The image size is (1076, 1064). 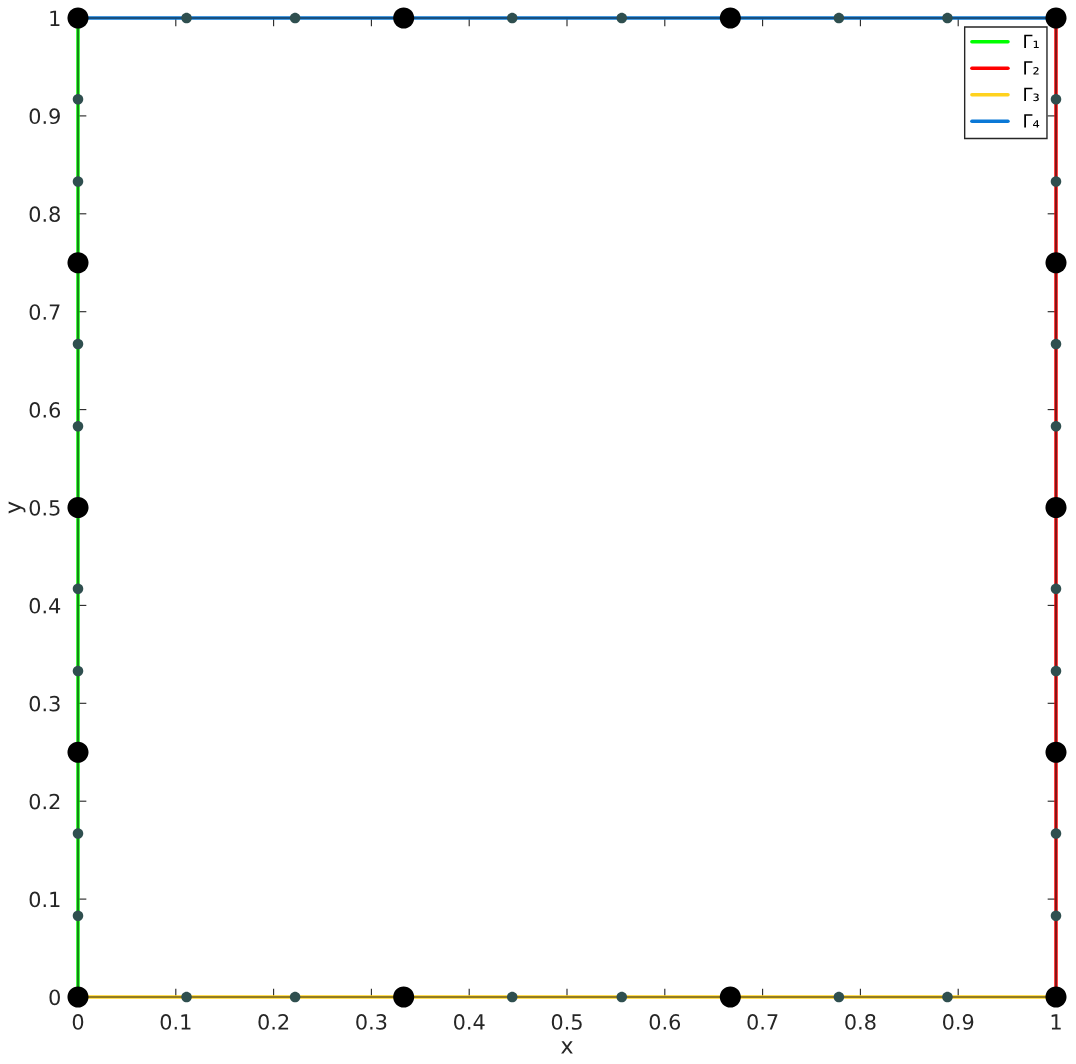 I want to click on x-tick-label: 1, so click(x=1056, y=1022).